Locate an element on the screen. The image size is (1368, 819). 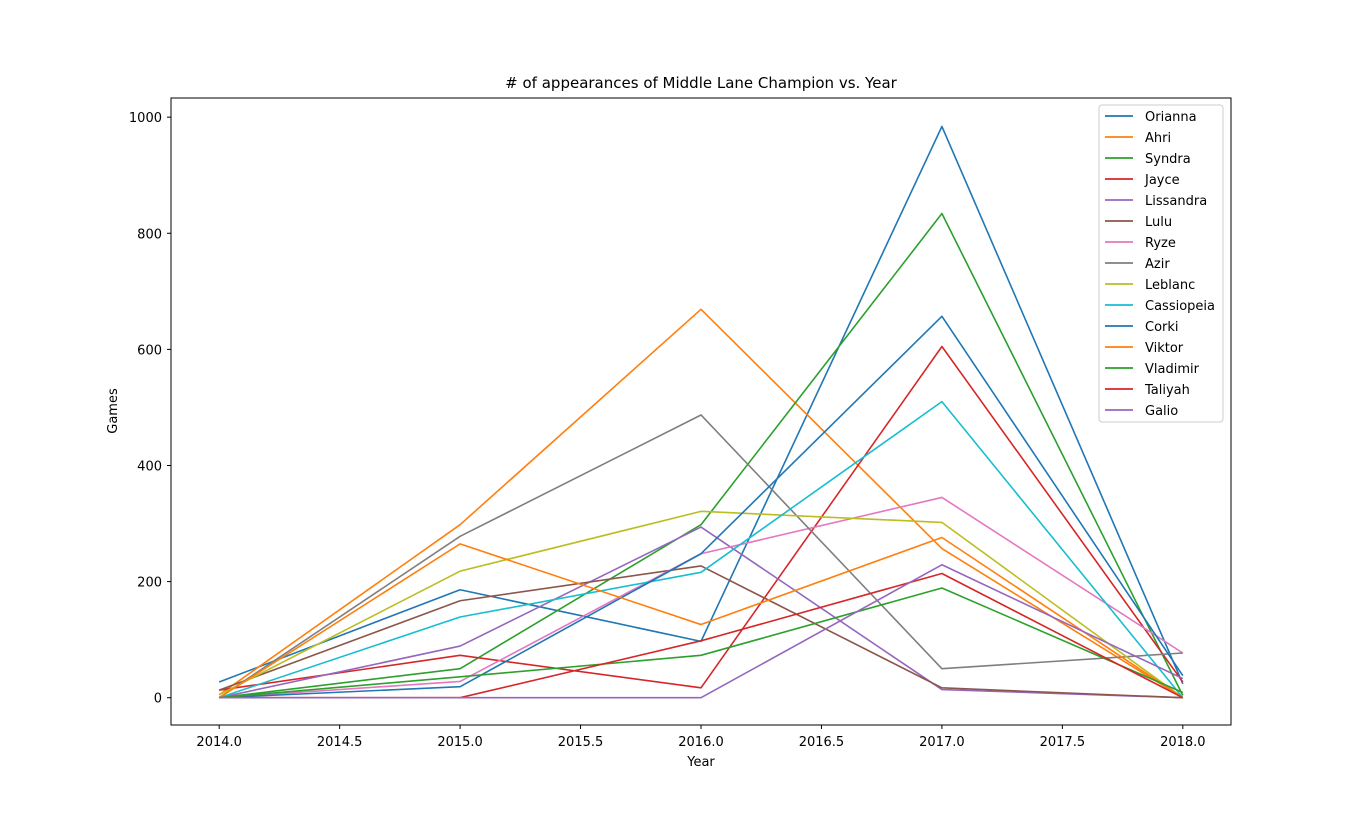
y-tick-label: 0 is located at coordinates (158, 699).